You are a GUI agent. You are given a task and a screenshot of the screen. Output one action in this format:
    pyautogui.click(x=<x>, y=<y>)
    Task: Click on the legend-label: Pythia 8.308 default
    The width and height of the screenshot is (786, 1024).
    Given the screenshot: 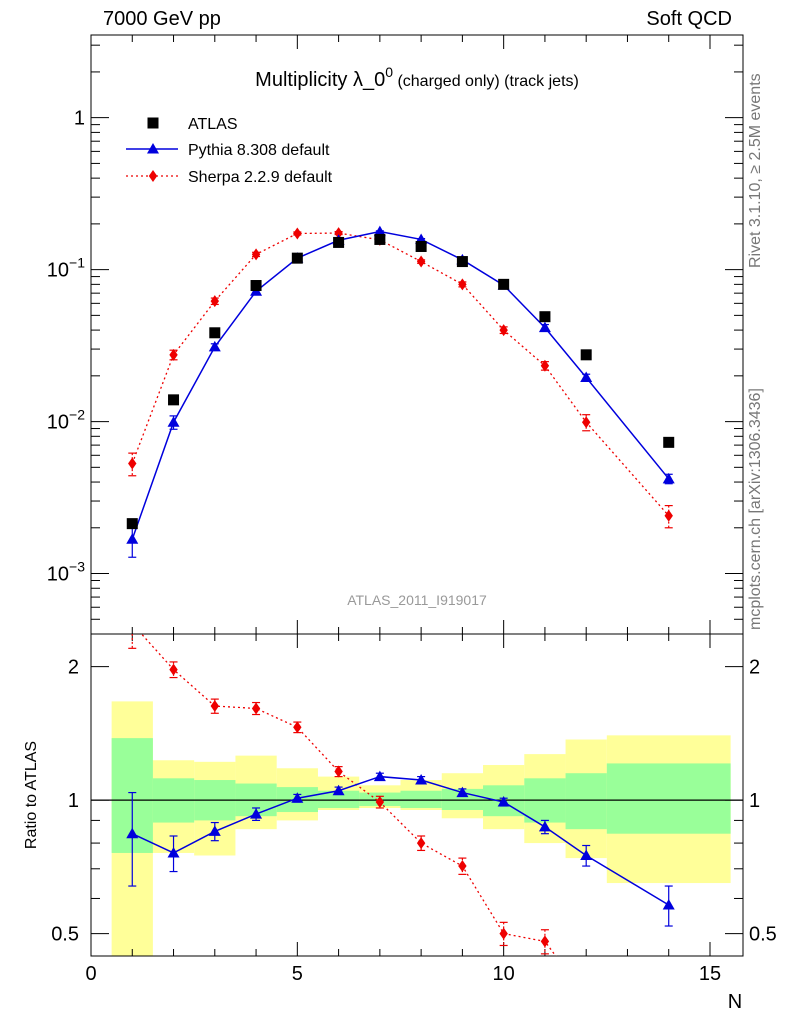 What is the action you would take?
    pyautogui.click(x=259, y=150)
    